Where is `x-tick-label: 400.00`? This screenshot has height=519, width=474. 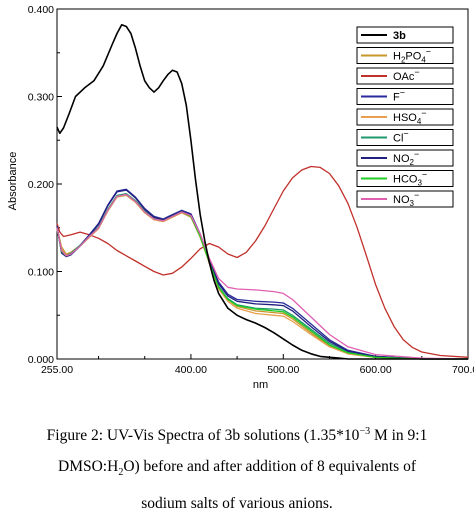 x-tick-label: 400.00 is located at coordinates (191, 370).